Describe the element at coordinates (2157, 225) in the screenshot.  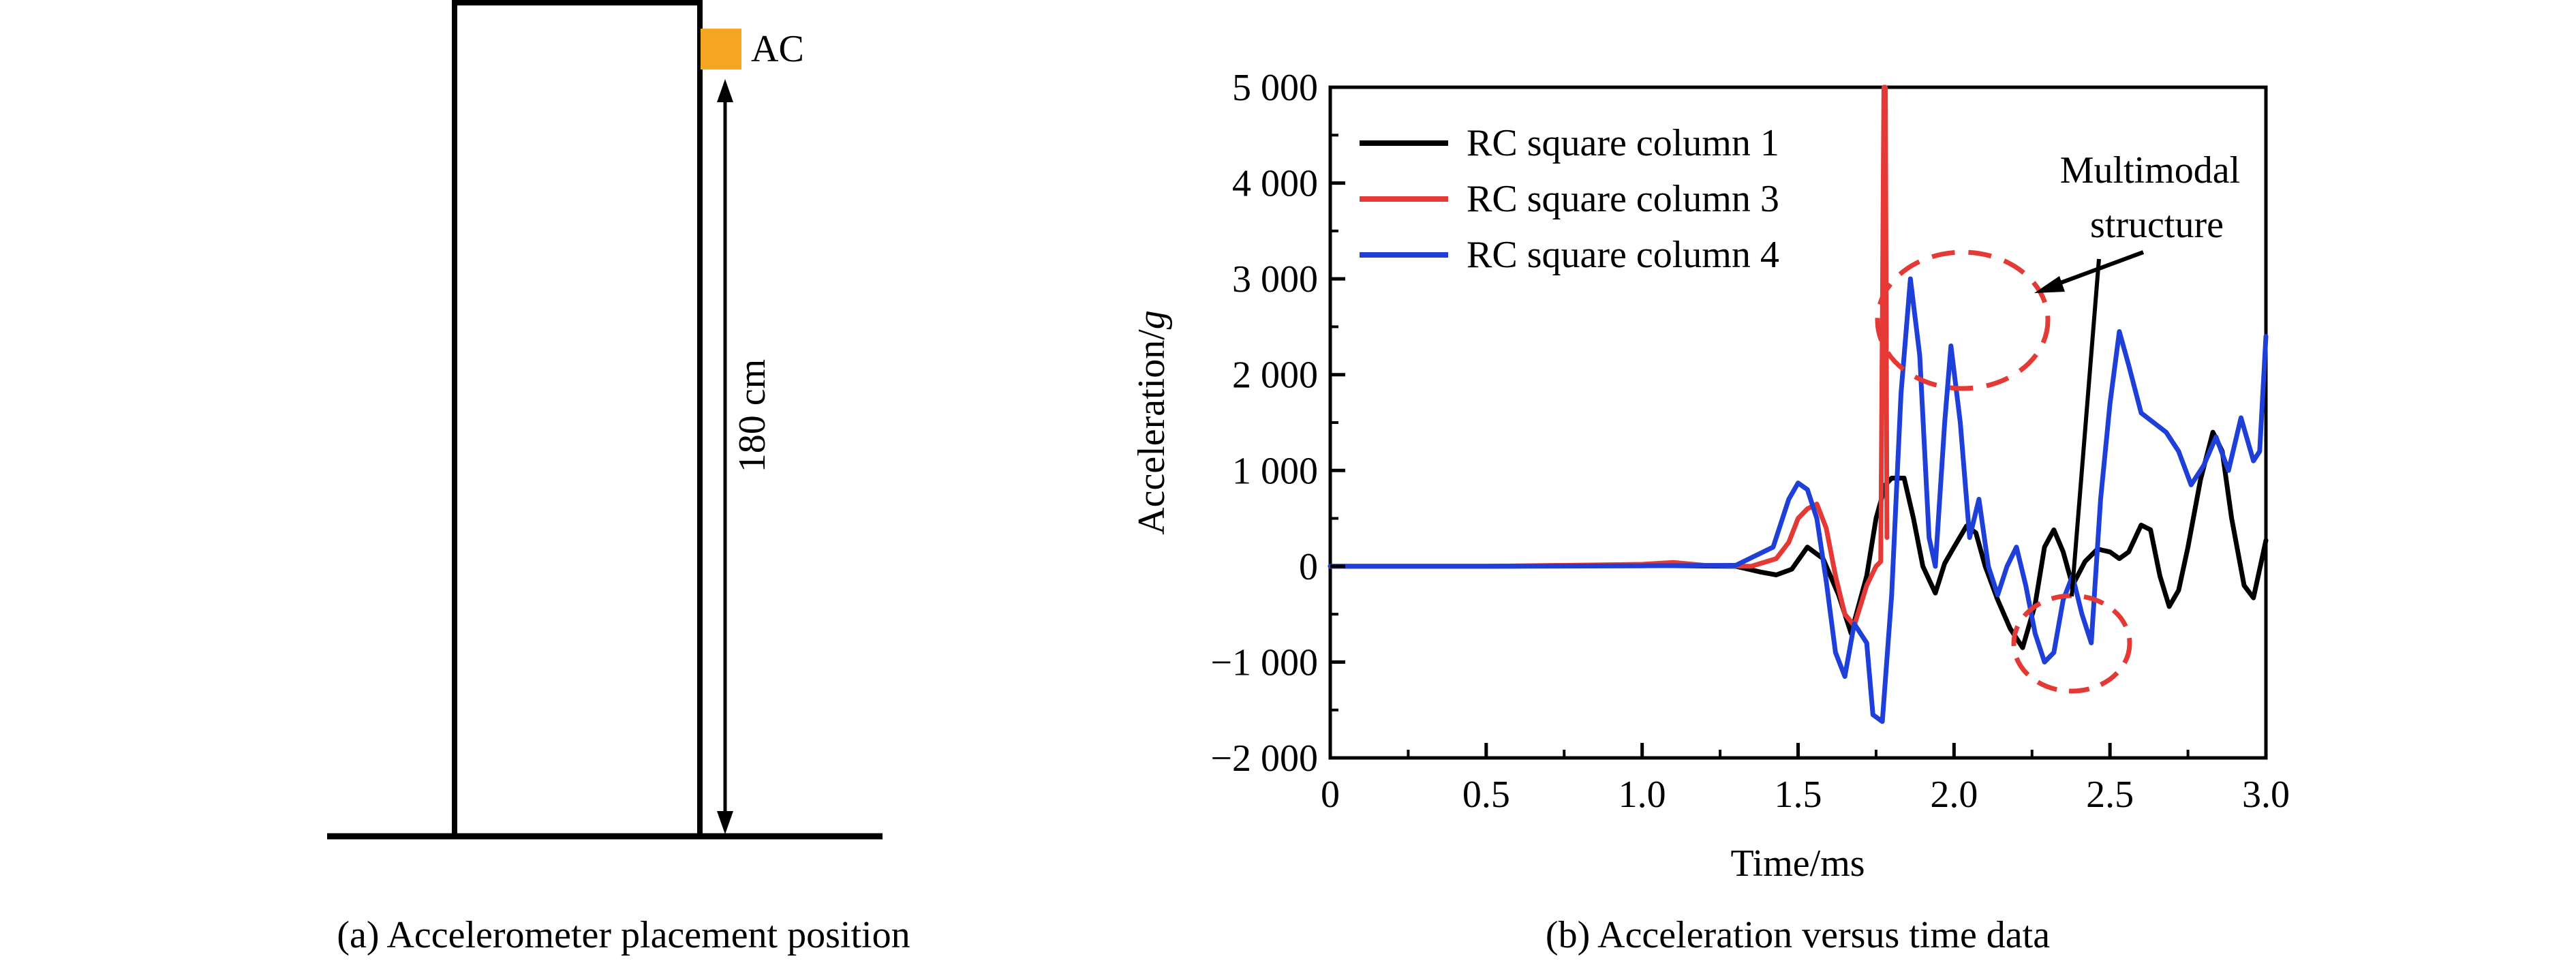
I see `annotation-line-2: structure` at that location.